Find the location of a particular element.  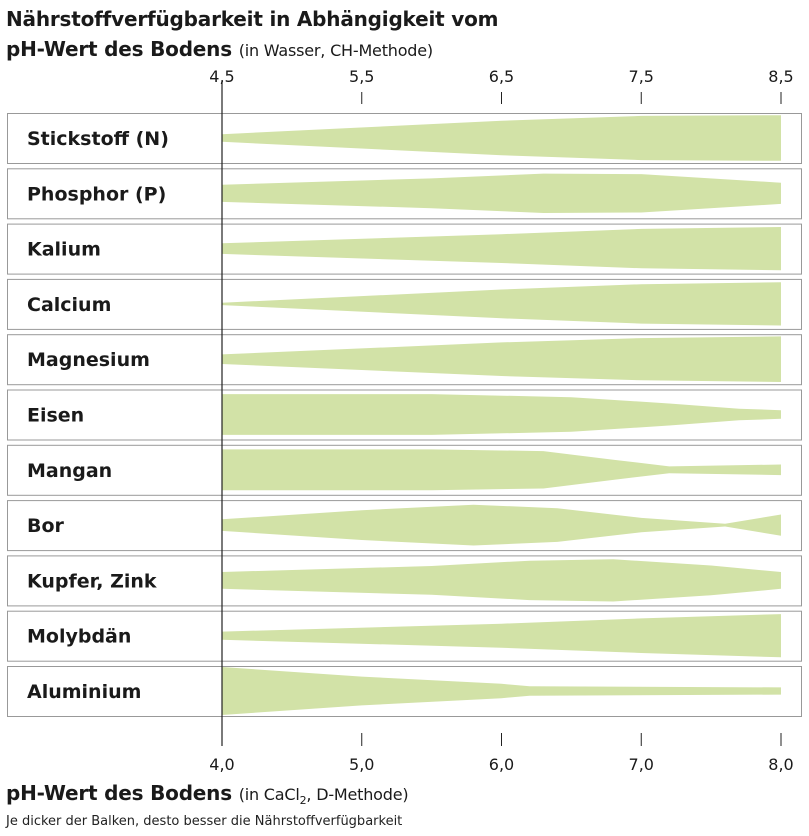

nutrient-label: Calcium is located at coordinates (69, 305).